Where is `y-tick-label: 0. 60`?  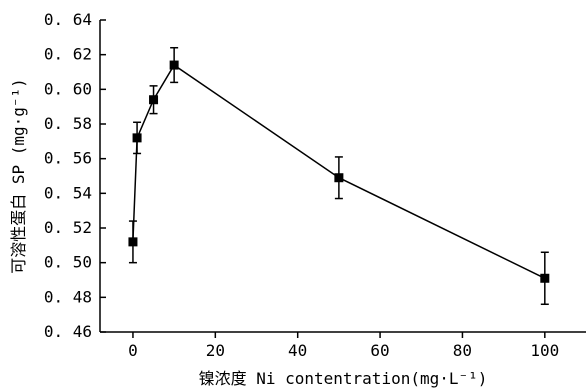
y-tick-label: 0. 60 is located at coordinates (68, 88).